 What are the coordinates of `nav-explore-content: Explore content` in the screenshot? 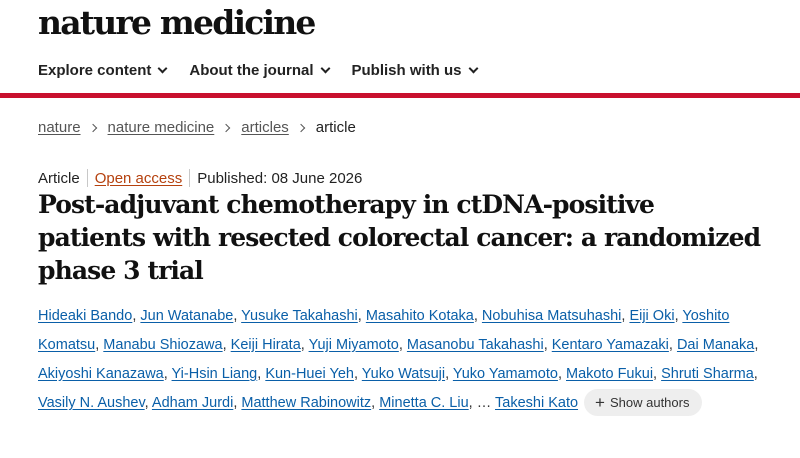 It's located at (103, 70).